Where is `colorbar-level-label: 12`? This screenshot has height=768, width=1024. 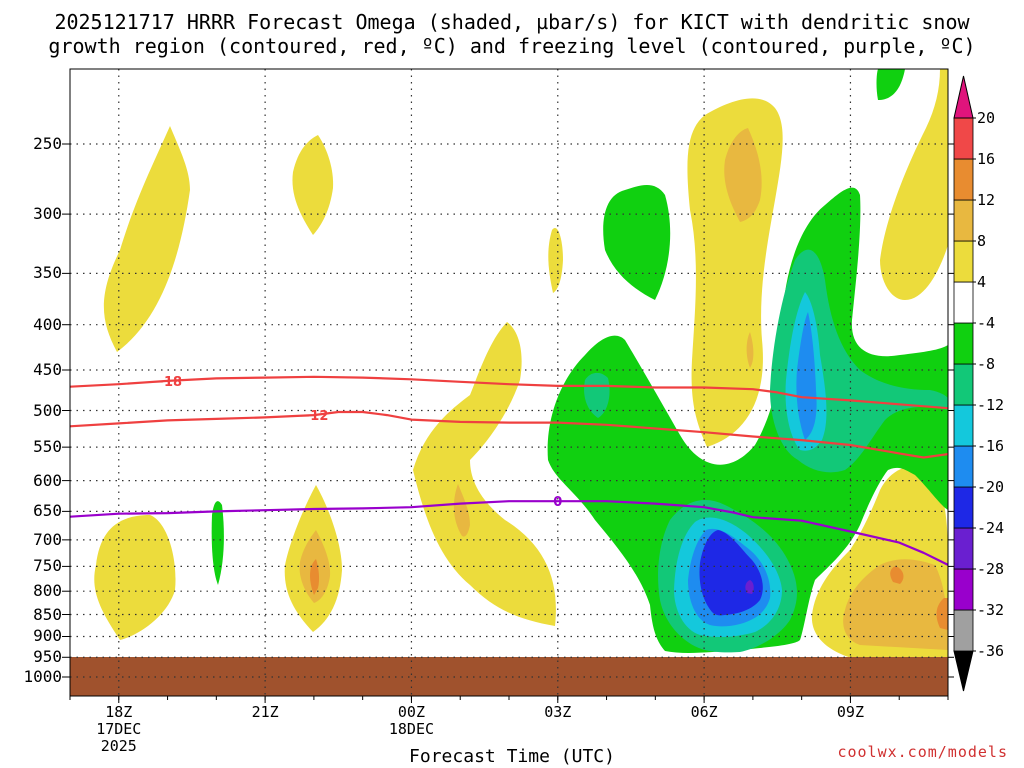 colorbar-level-label: 12 is located at coordinates (986, 200).